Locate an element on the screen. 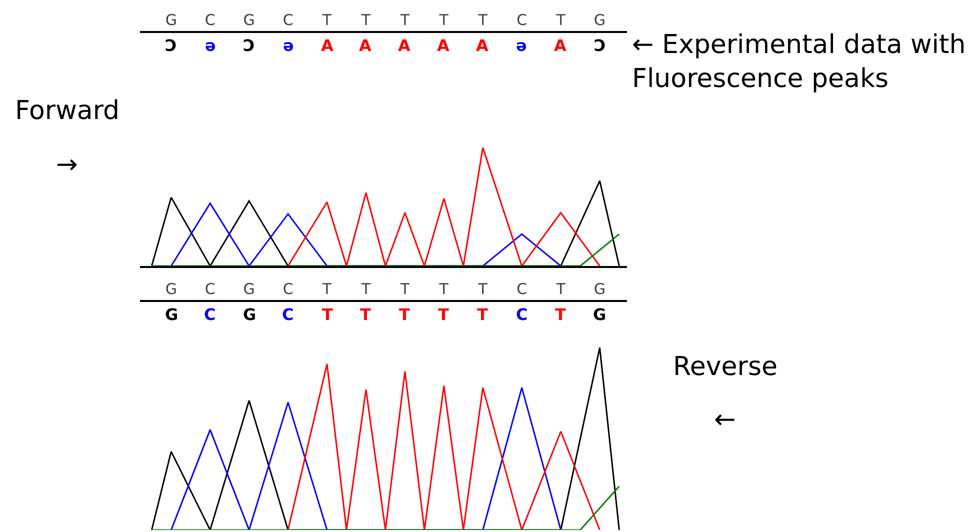  text: ← Experimental data with Fluorescence peaks is located at coordinates (799, 62).